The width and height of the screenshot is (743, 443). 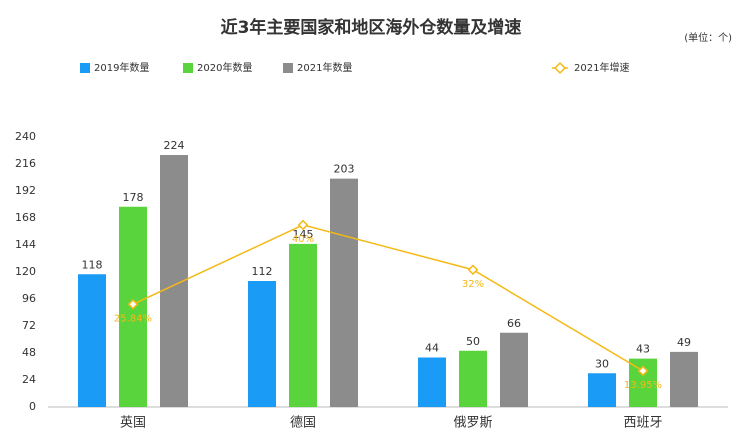 I want to click on x-tick-label: 德国, so click(x=303, y=423).